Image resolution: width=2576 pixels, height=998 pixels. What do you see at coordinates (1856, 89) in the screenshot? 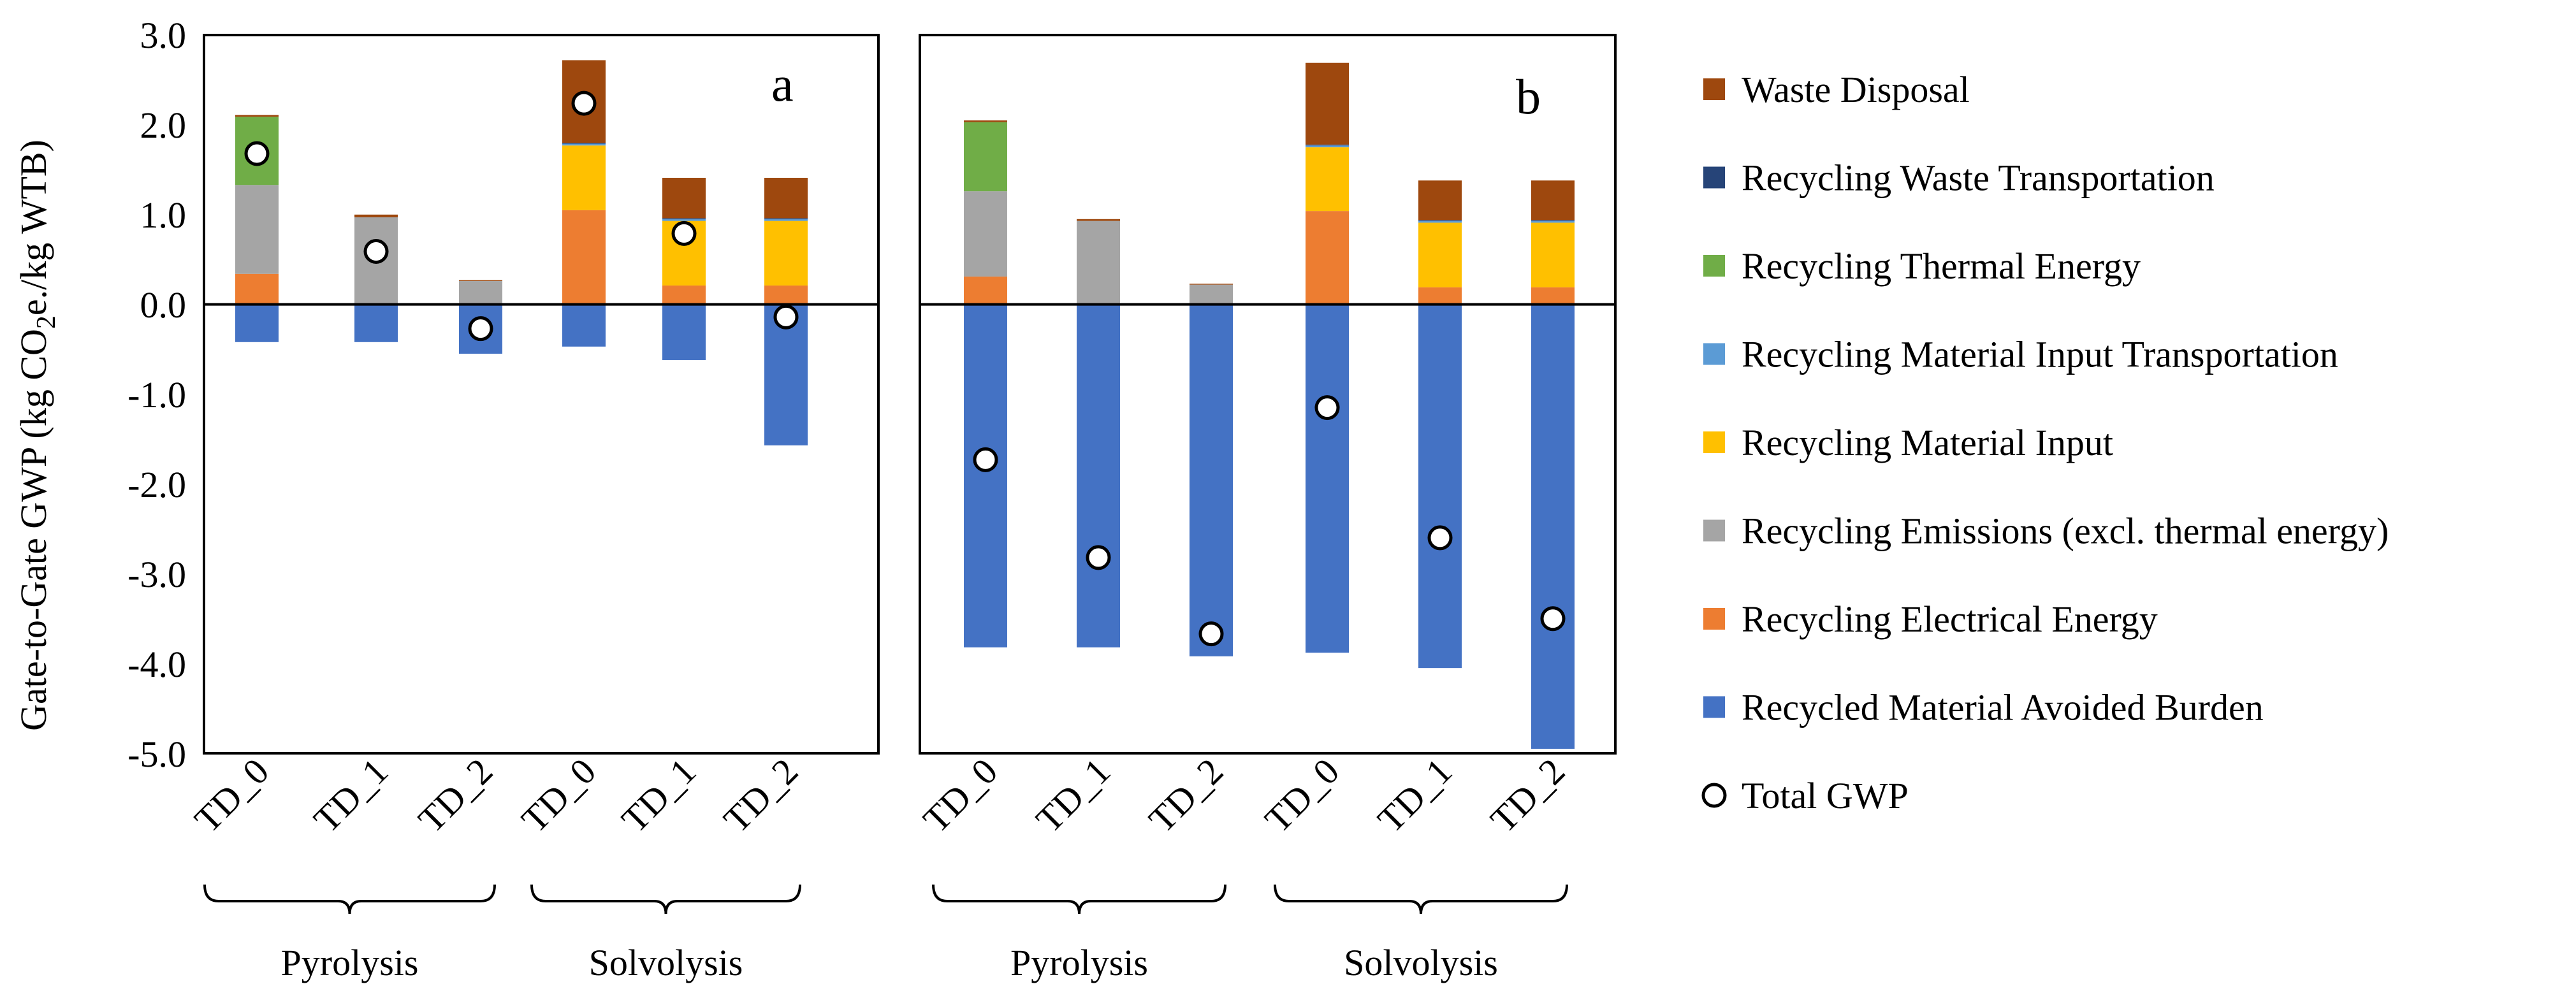
I see `legend-label: Waste Disposal` at bounding box center [1856, 89].